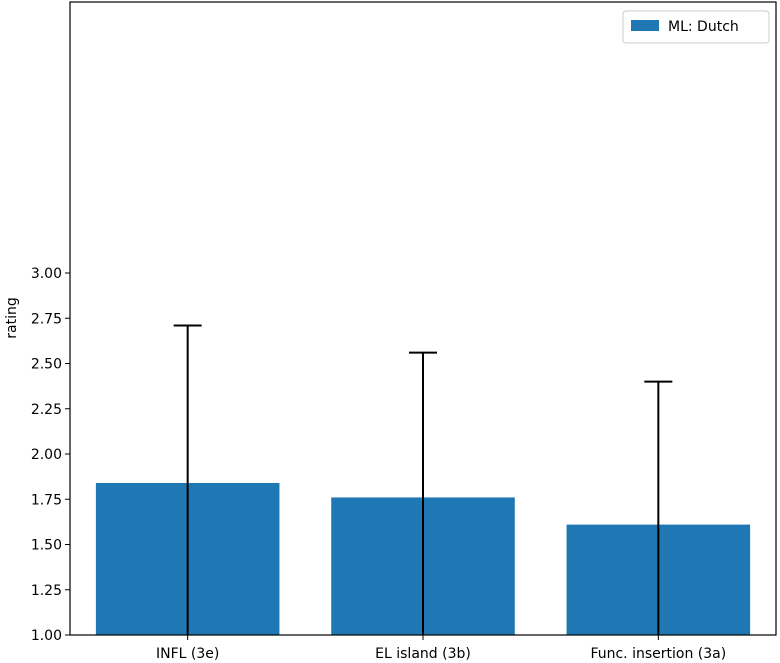 The height and width of the screenshot is (663, 780). What do you see at coordinates (46, 500) in the screenshot?
I see `y-tick-label: 1.75` at bounding box center [46, 500].